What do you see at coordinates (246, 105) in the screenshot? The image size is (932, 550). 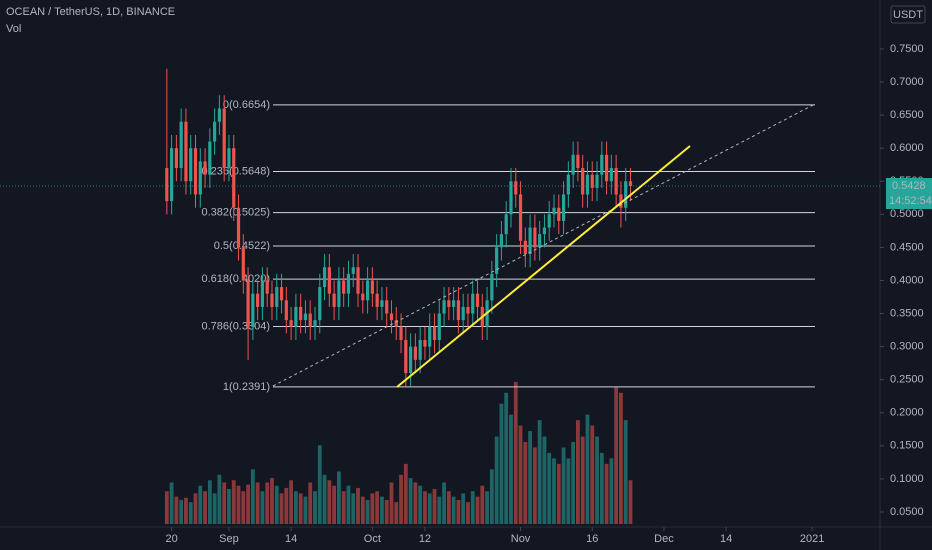 I see `fib-level-label: 0(0.6654)` at bounding box center [246, 105].